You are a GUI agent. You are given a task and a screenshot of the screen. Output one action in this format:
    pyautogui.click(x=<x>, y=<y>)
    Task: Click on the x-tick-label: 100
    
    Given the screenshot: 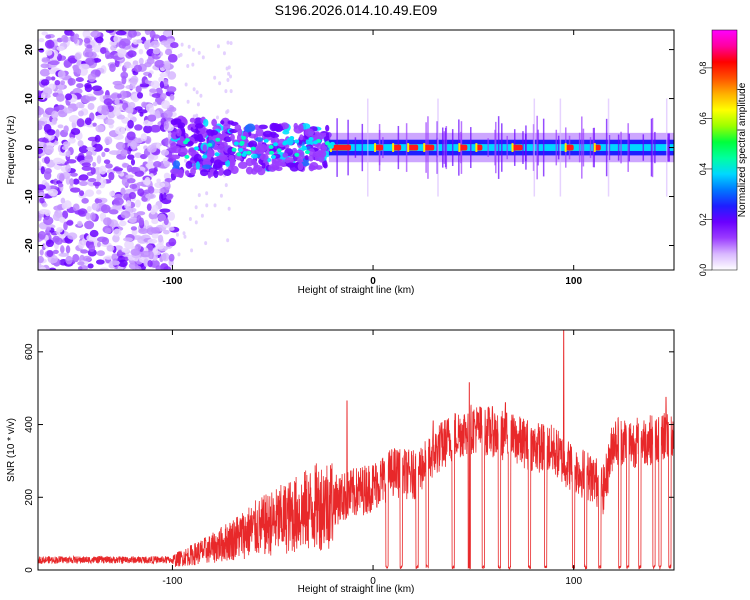 What is the action you would take?
    pyautogui.click(x=573, y=581)
    